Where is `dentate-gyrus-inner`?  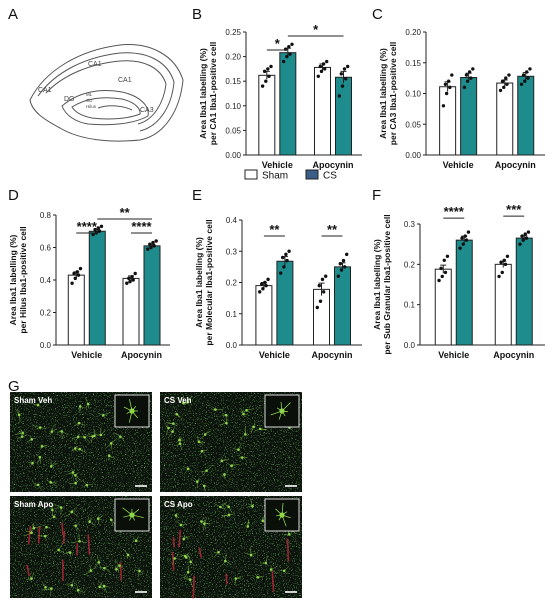 dentate-gyrus-inner is located at coordinates (106, 108).